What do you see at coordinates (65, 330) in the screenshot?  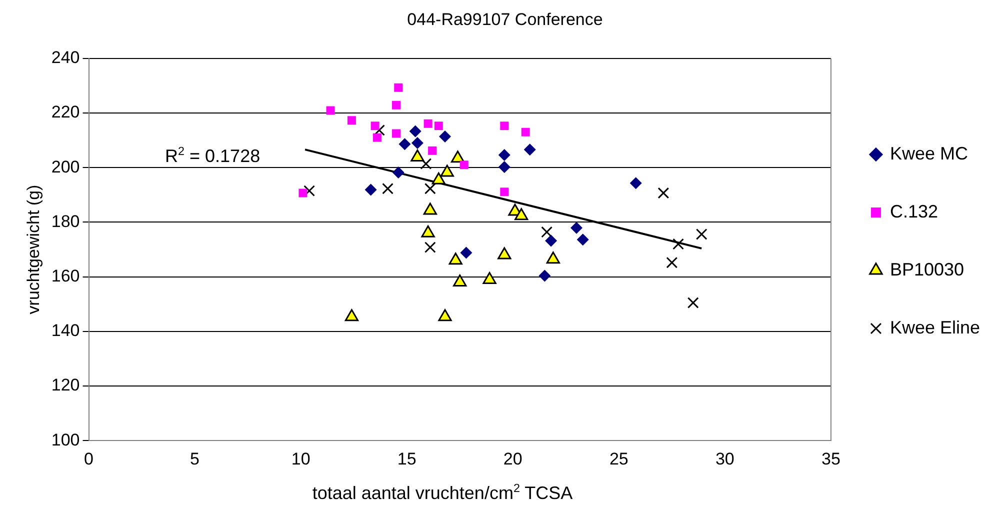 I see `y-tick-label: 140` at bounding box center [65, 330].